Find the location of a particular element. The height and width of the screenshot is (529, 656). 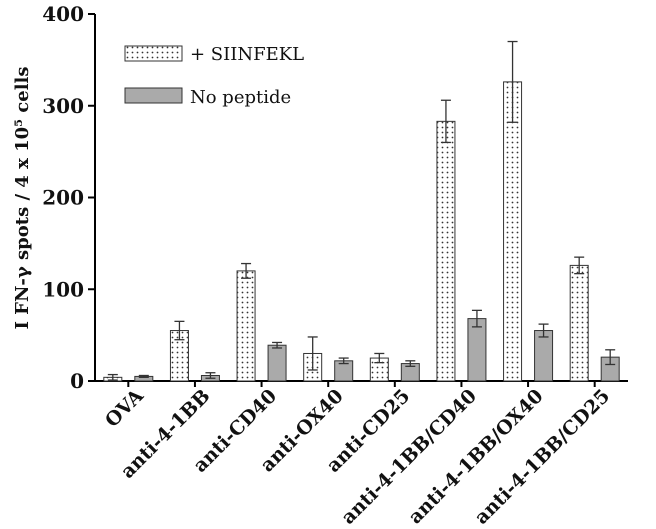

legend: + SIINFEKL No peptide is located at coordinates (214, 76).